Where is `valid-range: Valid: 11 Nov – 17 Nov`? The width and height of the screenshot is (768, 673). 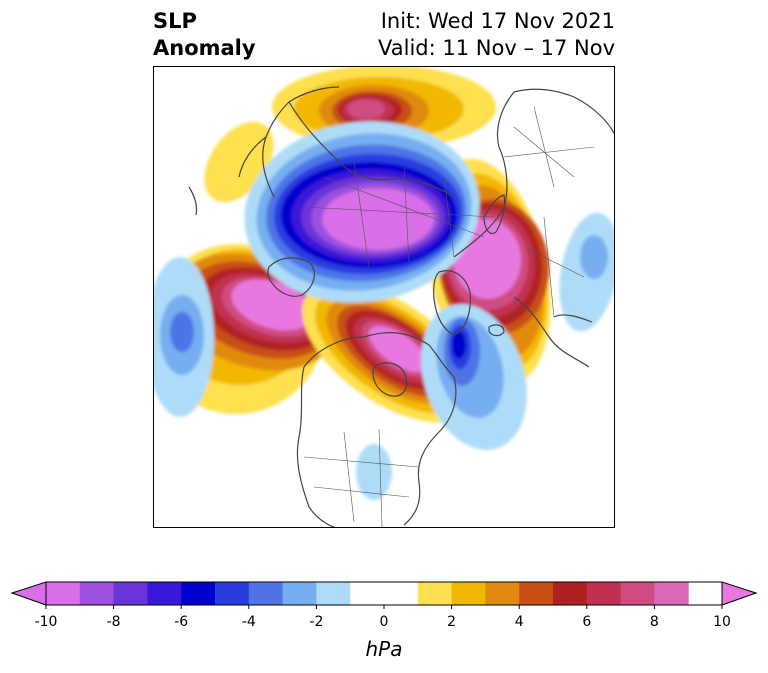 valid-range: Valid: 11 Nov – 17 Nov is located at coordinates (496, 48).